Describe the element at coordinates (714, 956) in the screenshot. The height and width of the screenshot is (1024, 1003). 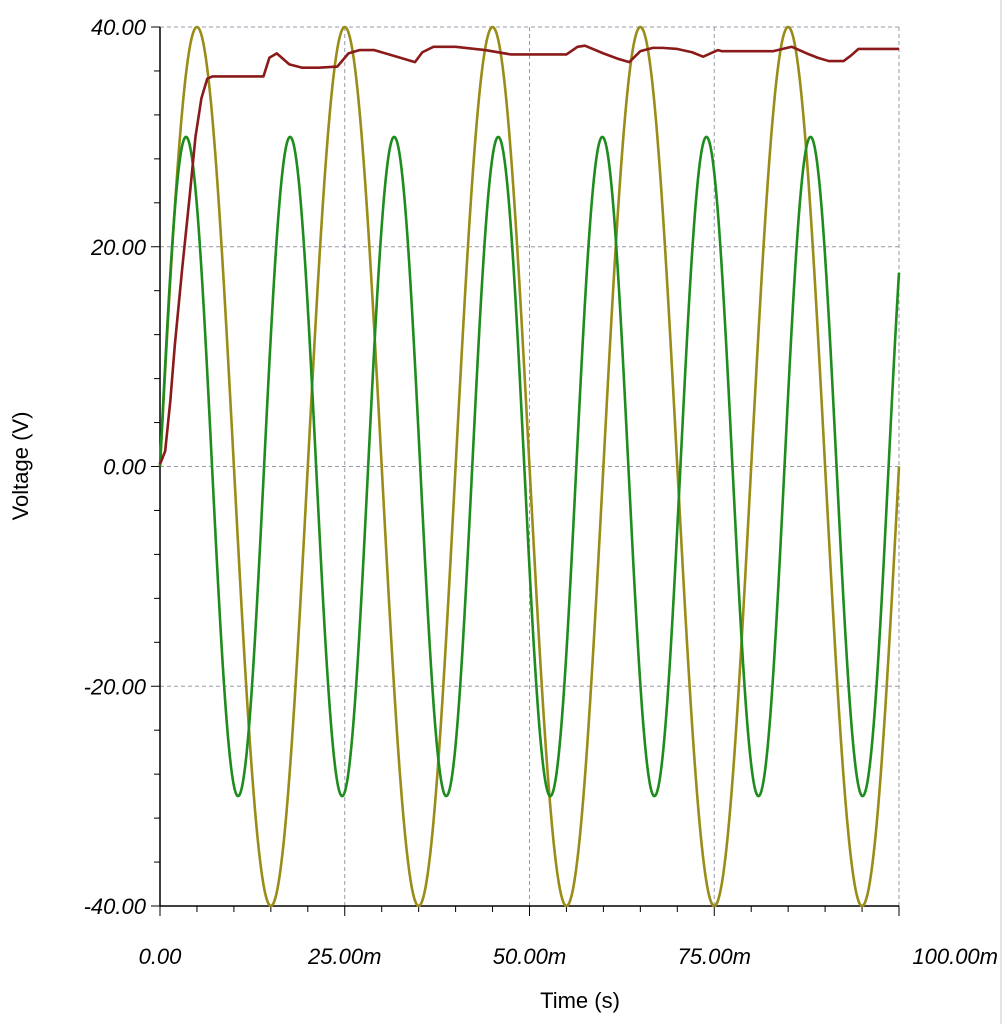
I see `x-tick-label-3: 75.00m` at that location.